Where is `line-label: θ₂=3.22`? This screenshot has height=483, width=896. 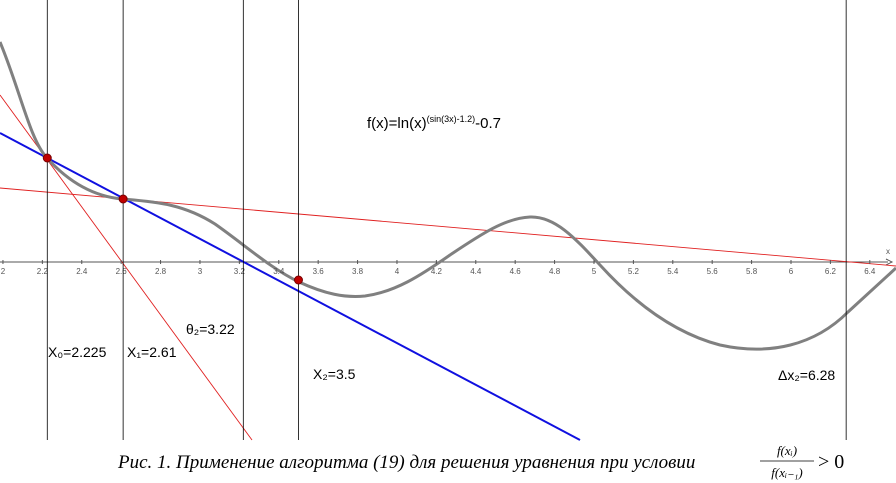
line-label: θ₂=3.22 is located at coordinates (210, 329).